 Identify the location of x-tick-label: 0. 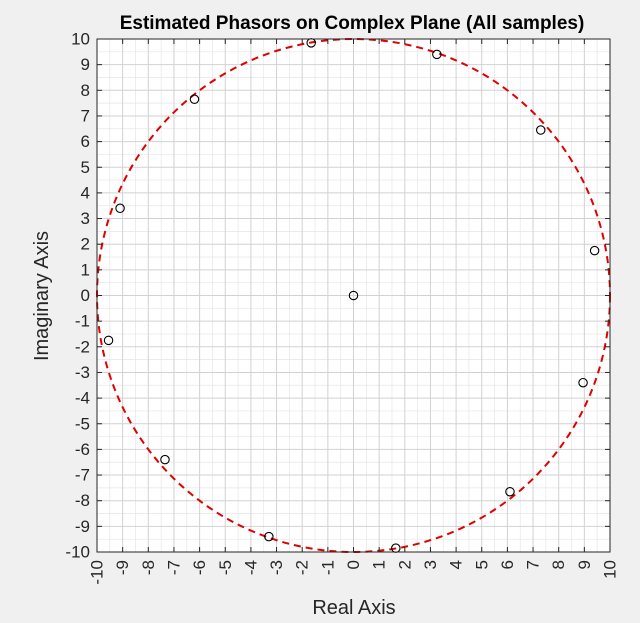
(353, 564).